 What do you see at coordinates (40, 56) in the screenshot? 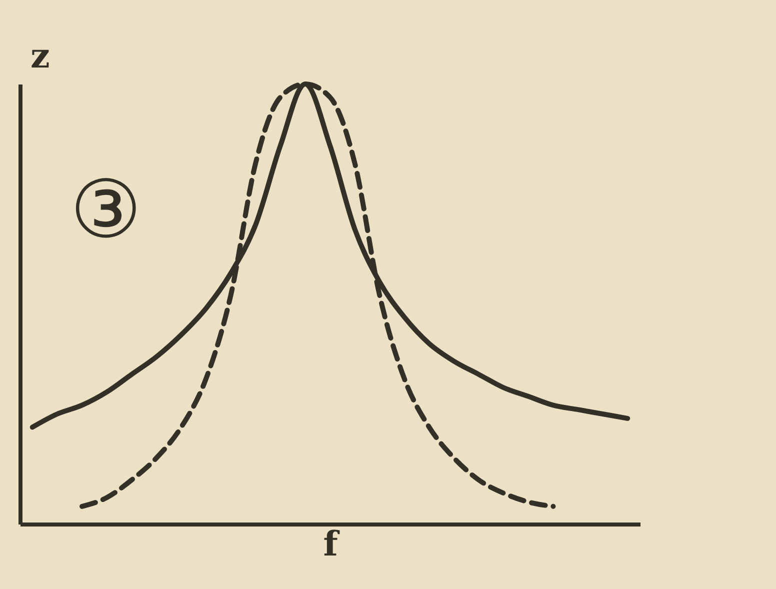
I see `y-axis-title: z` at bounding box center [40, 56].